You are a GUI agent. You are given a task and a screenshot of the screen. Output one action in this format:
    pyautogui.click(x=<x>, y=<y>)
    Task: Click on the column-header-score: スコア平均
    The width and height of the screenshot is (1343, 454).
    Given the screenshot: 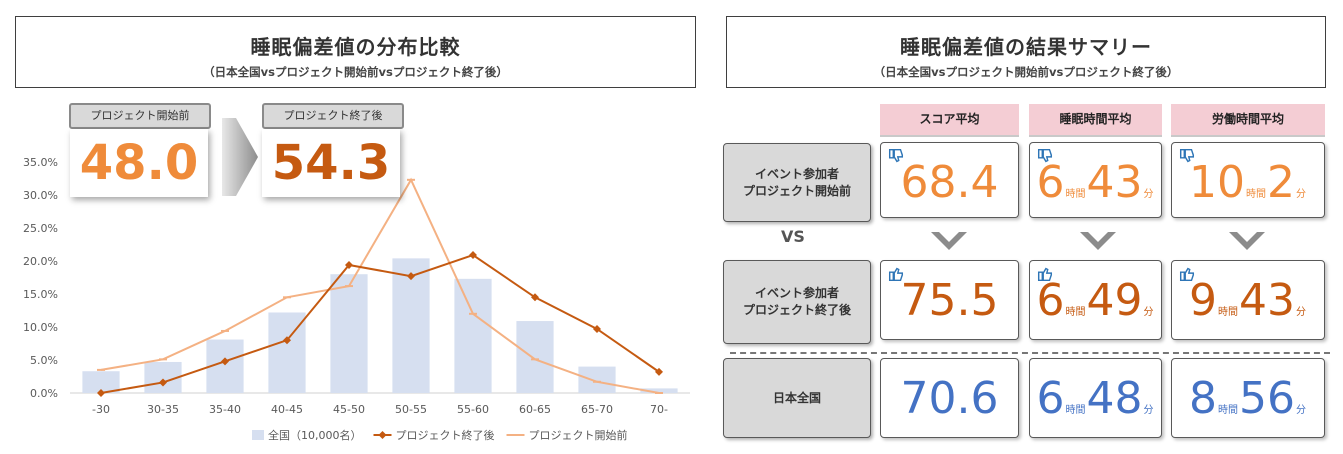 What is the action you would take?
    pyautogui.click(x=949, y=119)
    